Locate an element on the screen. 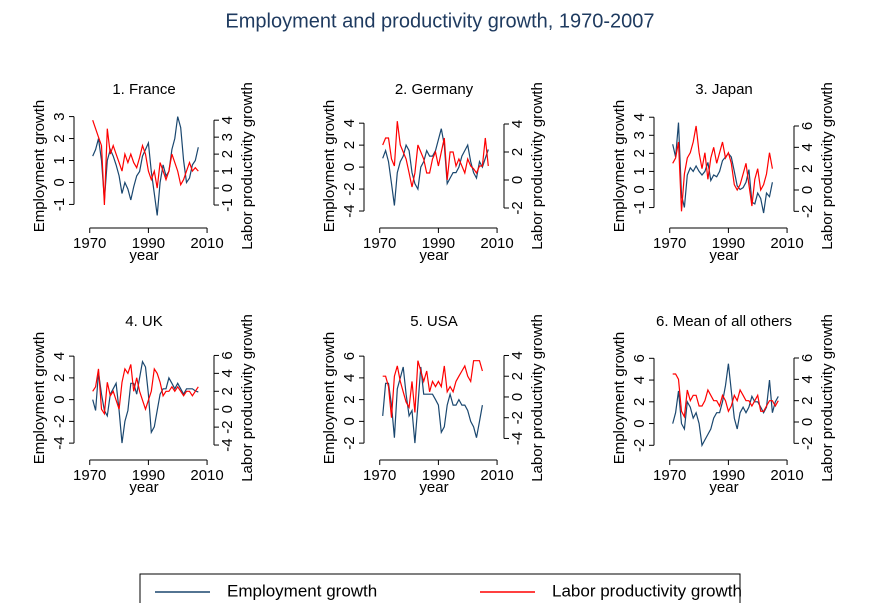  panel-title: 5. USA is located at coordinates (434, 321).